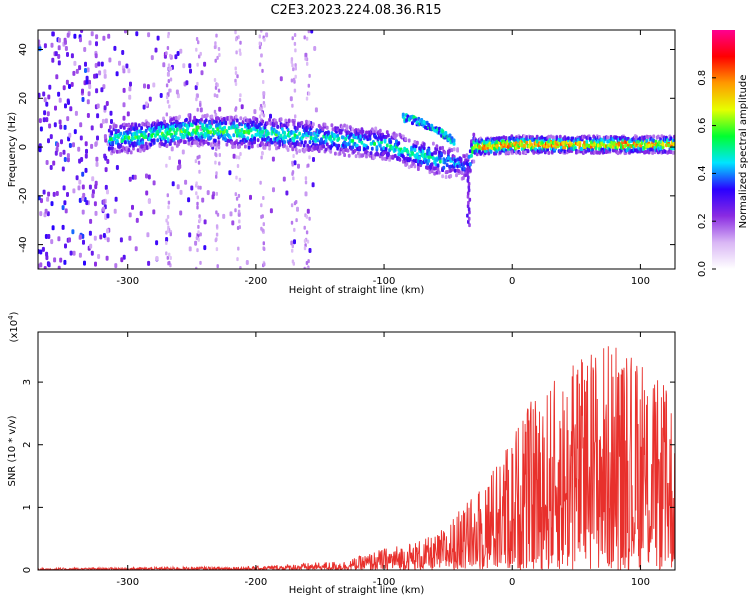  Describe the element at coordinates (127, 281) in the screenshot. I see `spectrogram-xtick-label: -300` at that location.